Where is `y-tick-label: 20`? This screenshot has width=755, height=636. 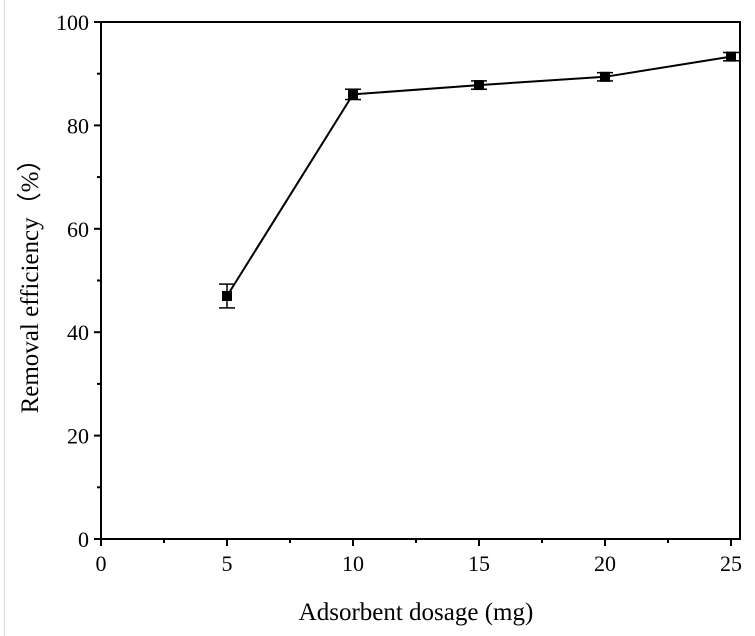 y-tick-label: 20 is located at coordinates (78, 436).